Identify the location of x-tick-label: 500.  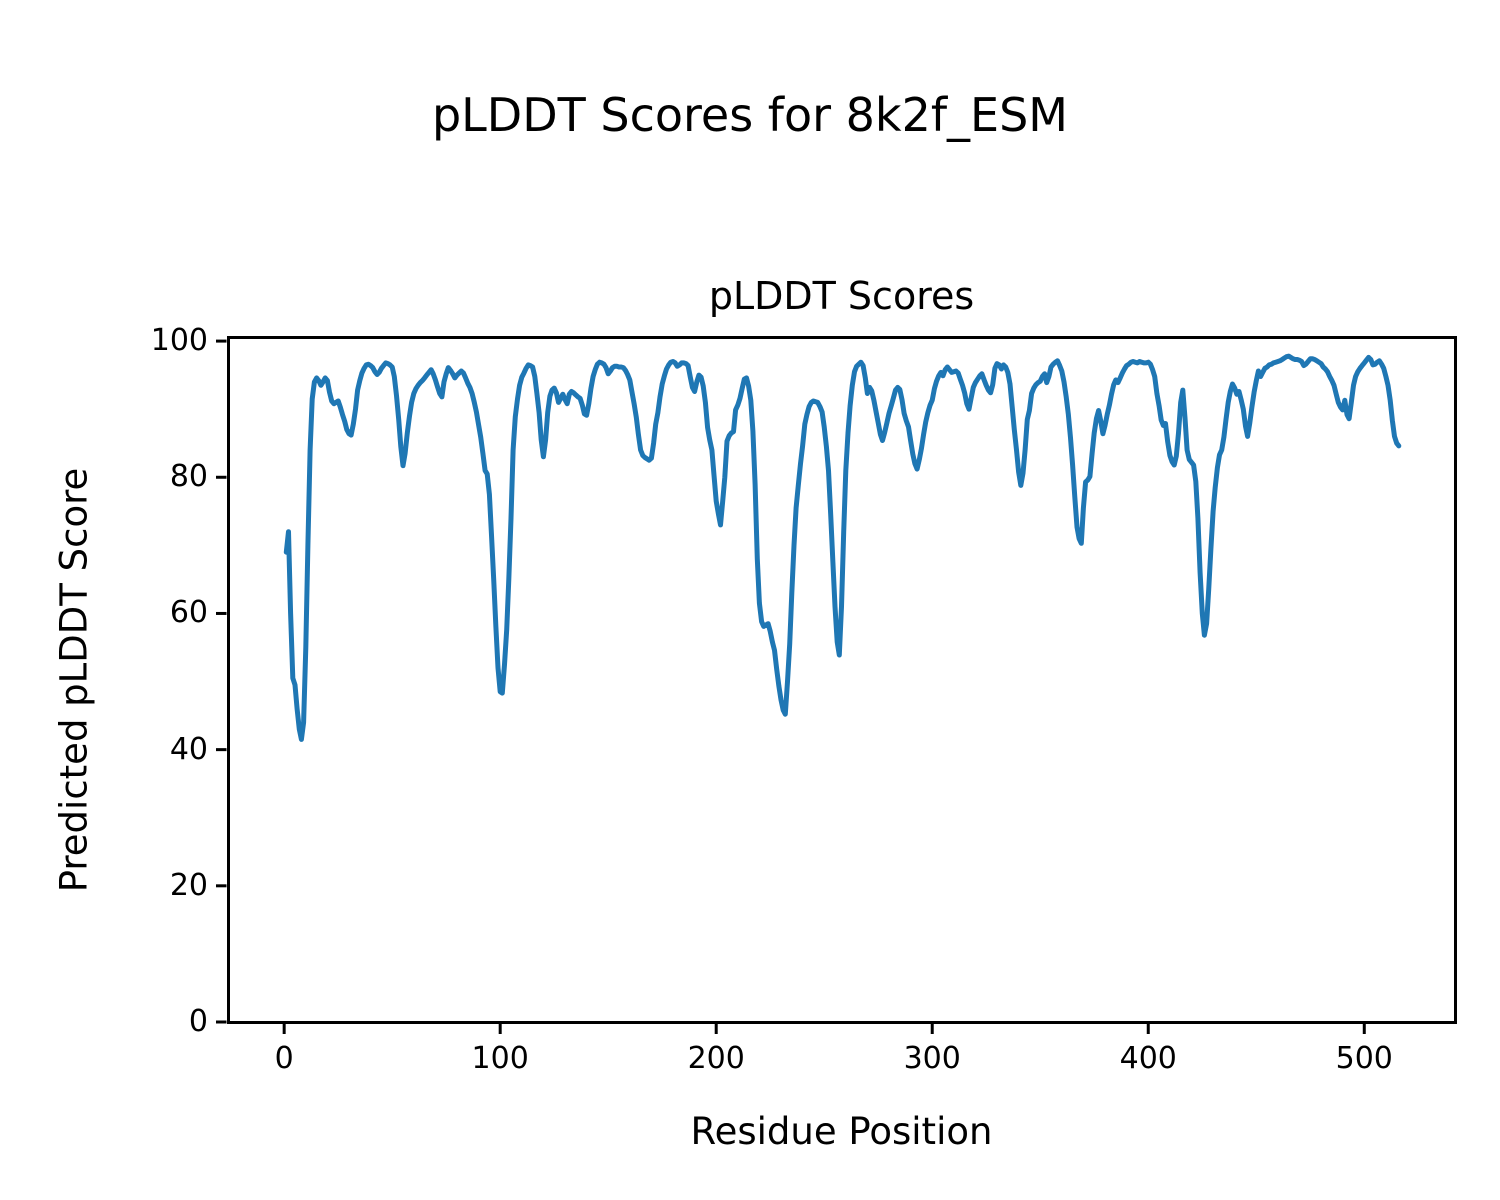
(1364, 1058).